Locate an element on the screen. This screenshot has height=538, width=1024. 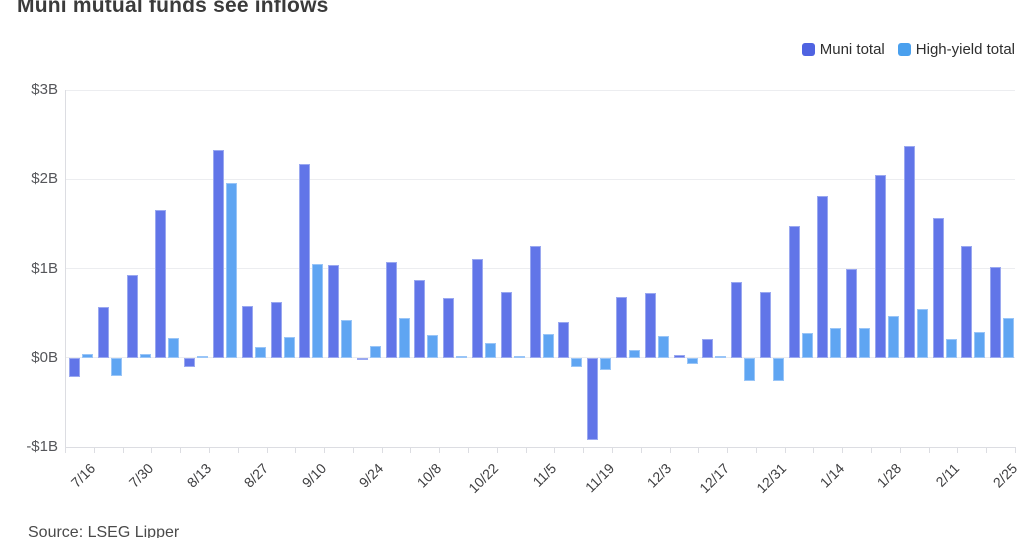
x-tick-label-8-27: 8/27 is located at coordinates (256, 475).